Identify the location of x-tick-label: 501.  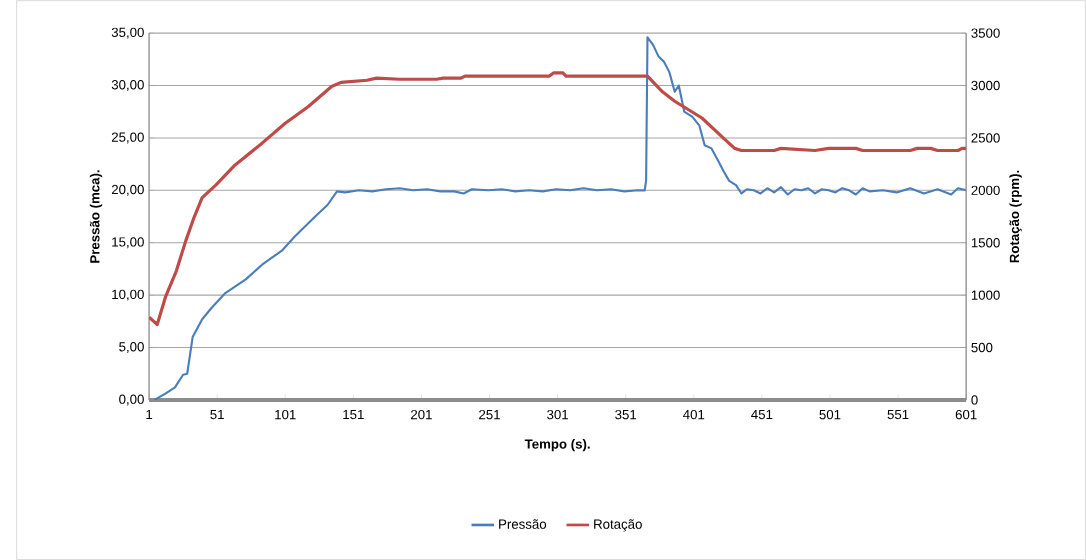
(830, 414).